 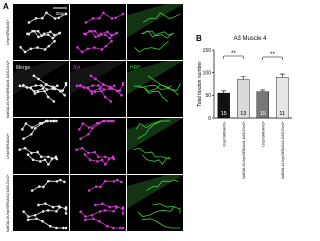 I want to click on row-label: fudGAL4/Unpr/SRNAi#2;UAS-Dcr2+, so click(x=8, y=203).